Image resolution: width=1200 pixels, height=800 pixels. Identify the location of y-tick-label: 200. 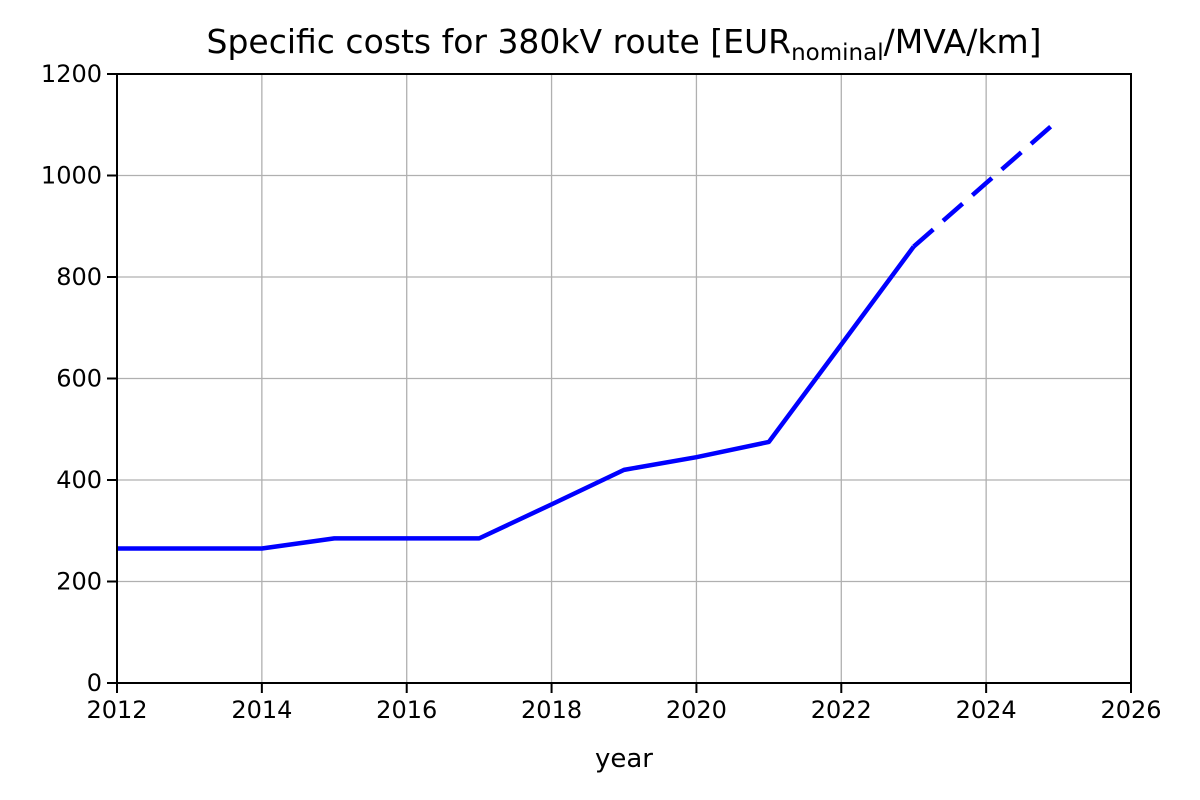
(79, 582).